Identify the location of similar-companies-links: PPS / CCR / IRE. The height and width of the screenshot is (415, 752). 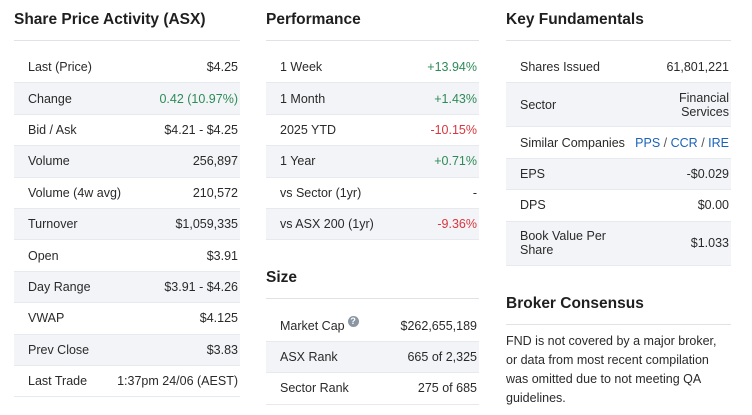
(682, 143).